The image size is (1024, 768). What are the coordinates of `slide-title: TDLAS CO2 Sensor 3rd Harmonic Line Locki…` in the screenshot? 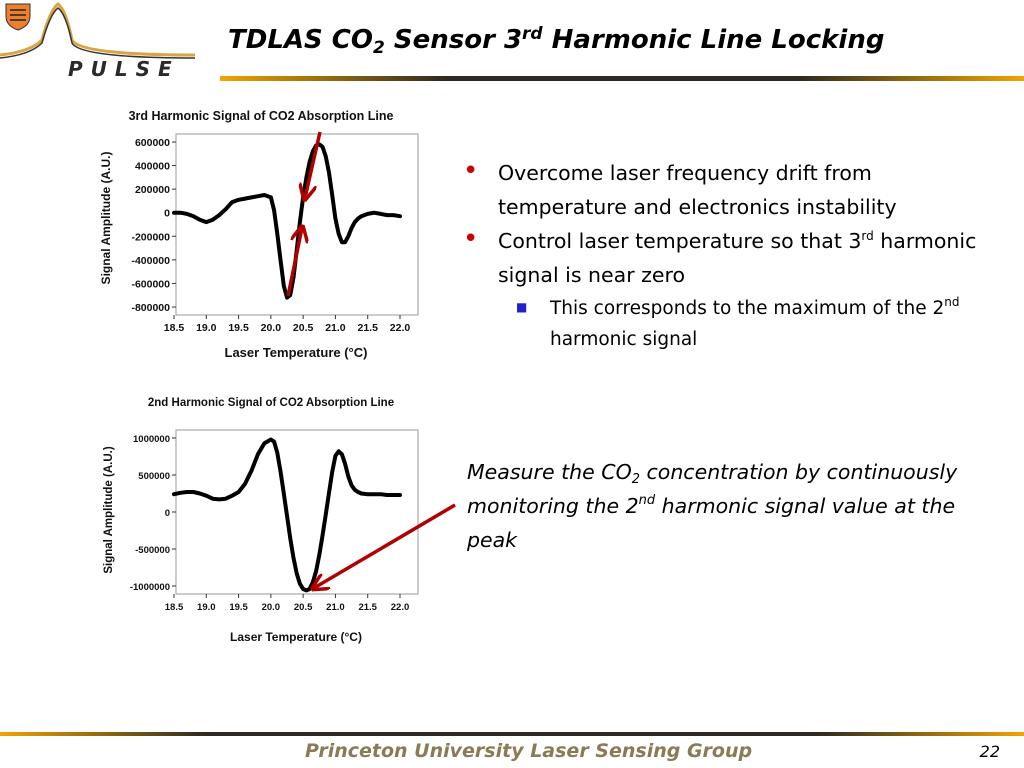 It's located at (556, 41).